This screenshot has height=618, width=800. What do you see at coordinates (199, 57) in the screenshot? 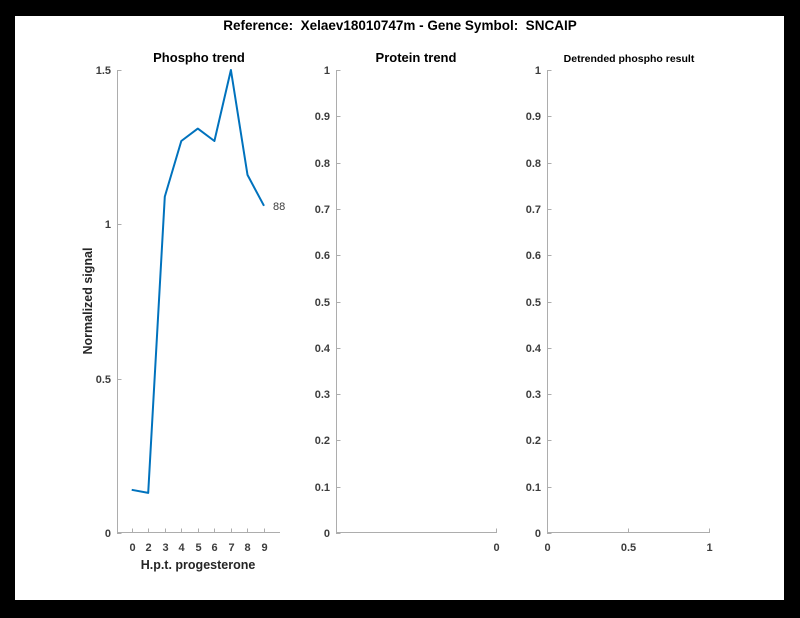
I see `phospho-trend-title: Phospho trend` at bounding box center [199, 57].